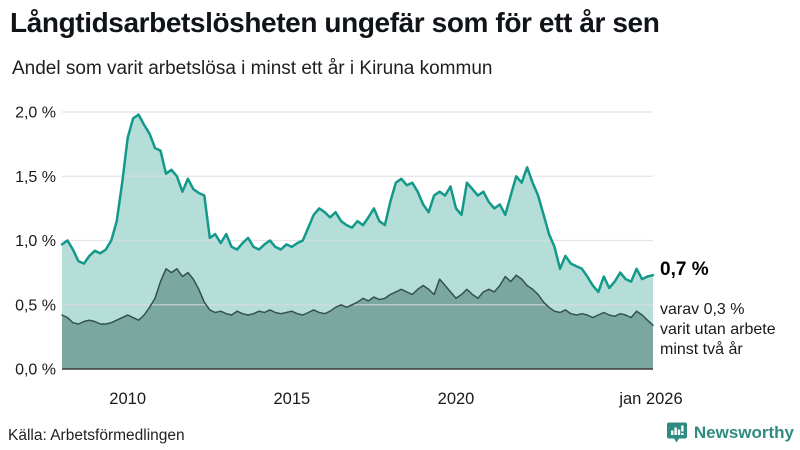 Image resolution: width=800 pixels, height=450 pixels. I want to click on y-tick-label: 0,0 %, so click(35, 370).